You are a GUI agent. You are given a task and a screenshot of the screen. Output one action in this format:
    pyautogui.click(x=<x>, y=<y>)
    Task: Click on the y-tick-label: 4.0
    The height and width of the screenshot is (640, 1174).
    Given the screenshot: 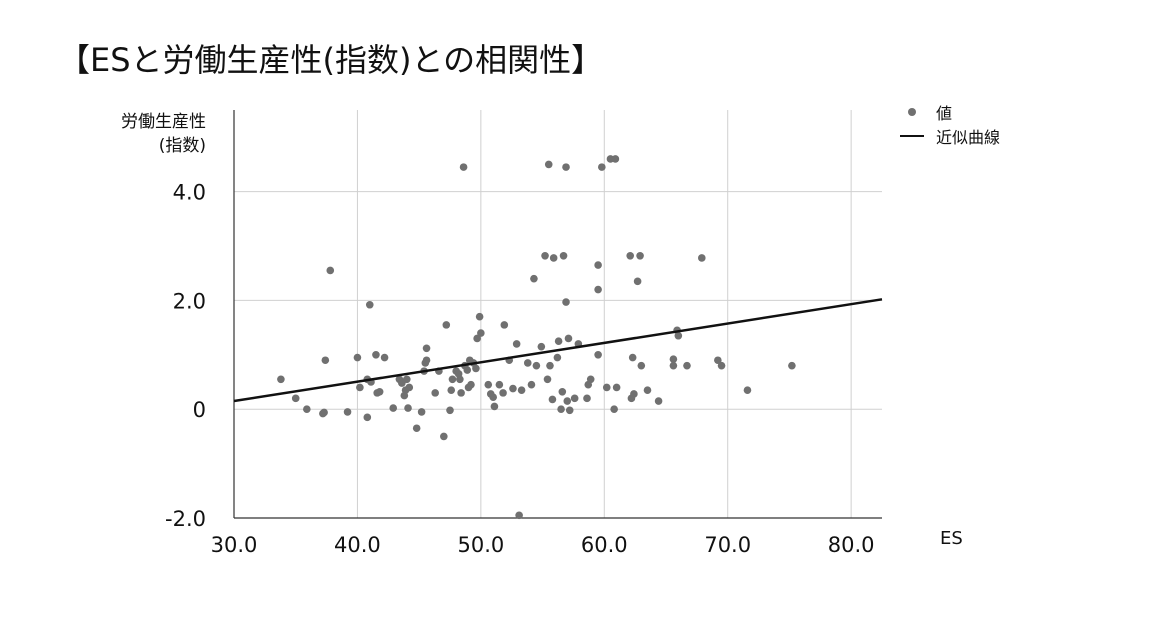 What is the action you would take?
    pyautogui.click(x=189, y=193)
    